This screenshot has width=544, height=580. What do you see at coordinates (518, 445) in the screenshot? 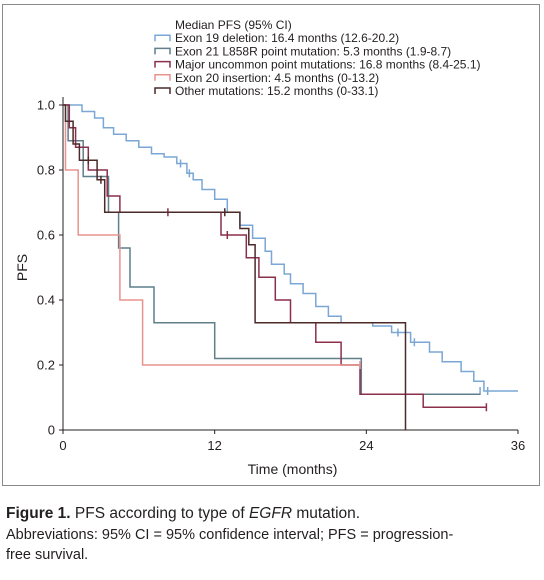
I see `x-tick-label: 36` at bounding box center [518, 445].